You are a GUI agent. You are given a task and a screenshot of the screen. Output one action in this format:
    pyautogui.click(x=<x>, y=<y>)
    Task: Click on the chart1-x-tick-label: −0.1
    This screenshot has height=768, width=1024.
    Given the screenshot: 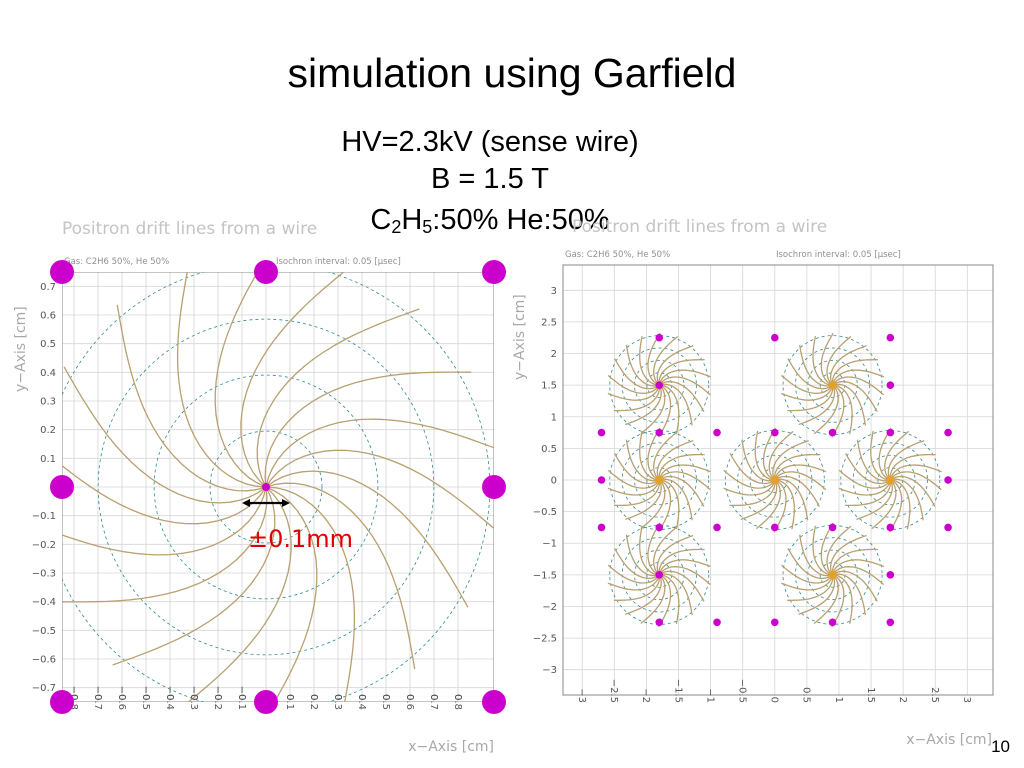 What is the action you would take?
    pyautogui.click(x=241, y=698)
    